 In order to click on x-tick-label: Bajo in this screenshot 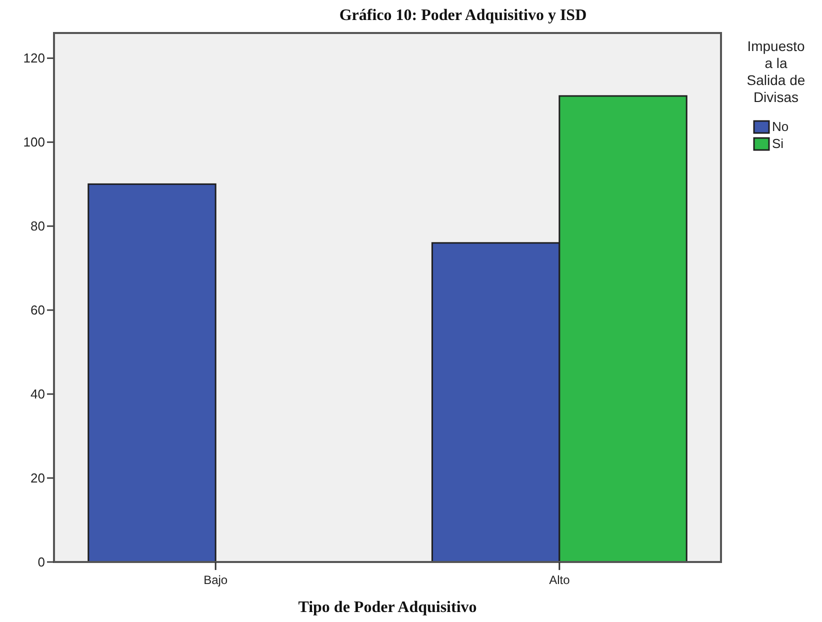, I will do `click(216, 580)`.